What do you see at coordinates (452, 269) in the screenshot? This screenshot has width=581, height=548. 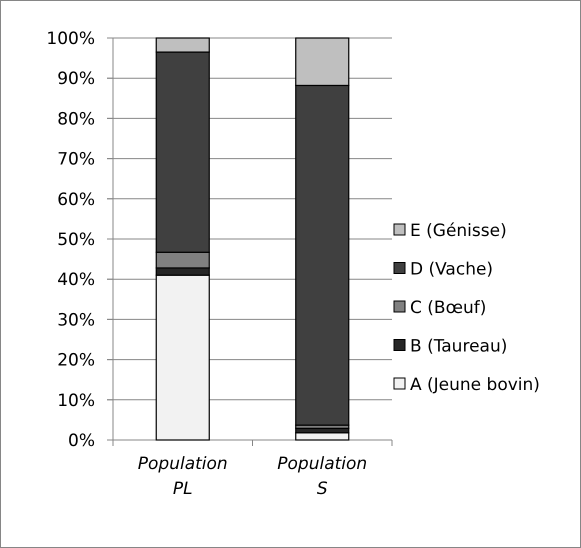 I see `legend-label: D (Vache)` at bounding box center [452, 269].